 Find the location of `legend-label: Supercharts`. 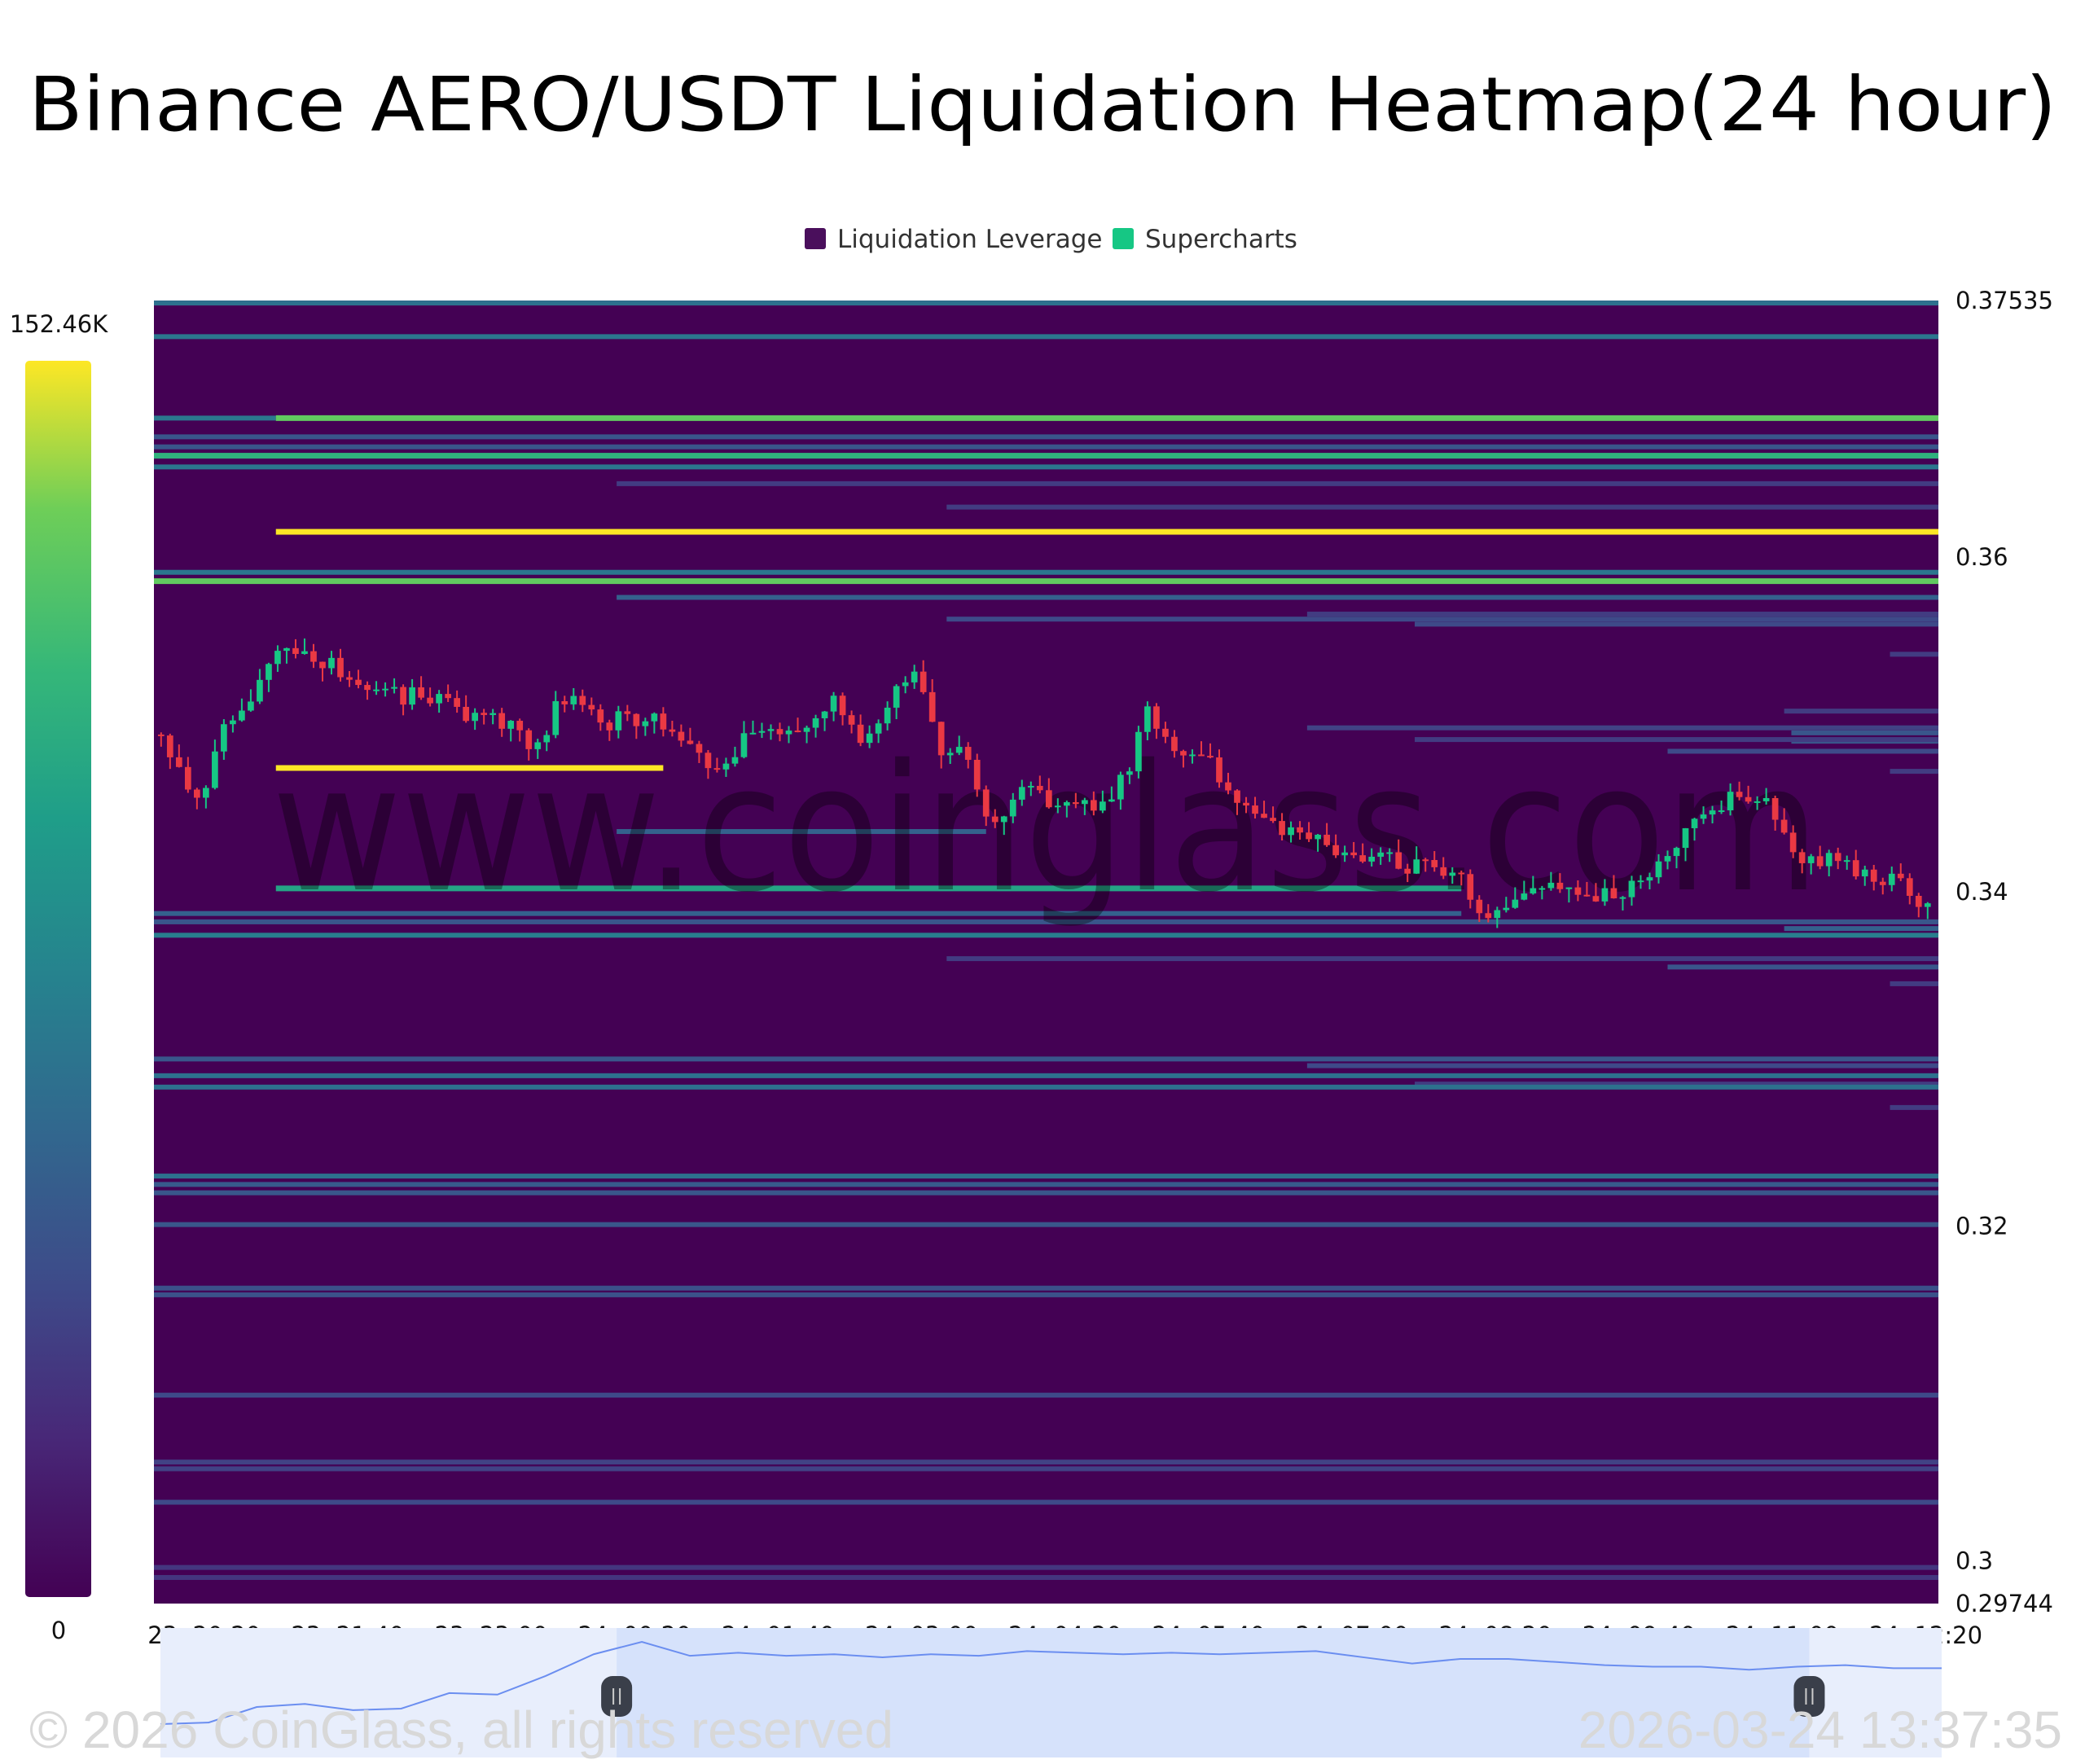

legend-label: Supercharts is located at coordinates (1221, 239).